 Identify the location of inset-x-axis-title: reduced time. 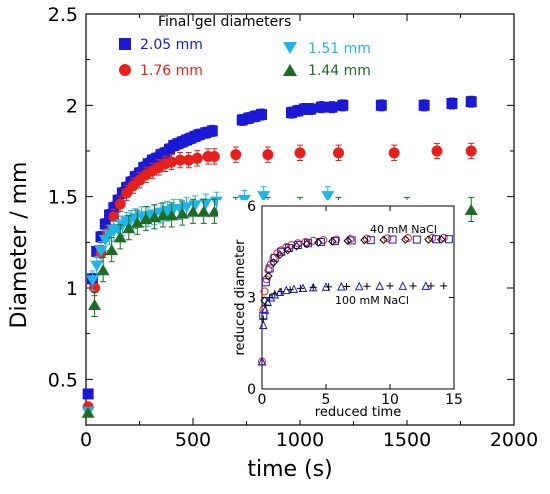
(358, 412).